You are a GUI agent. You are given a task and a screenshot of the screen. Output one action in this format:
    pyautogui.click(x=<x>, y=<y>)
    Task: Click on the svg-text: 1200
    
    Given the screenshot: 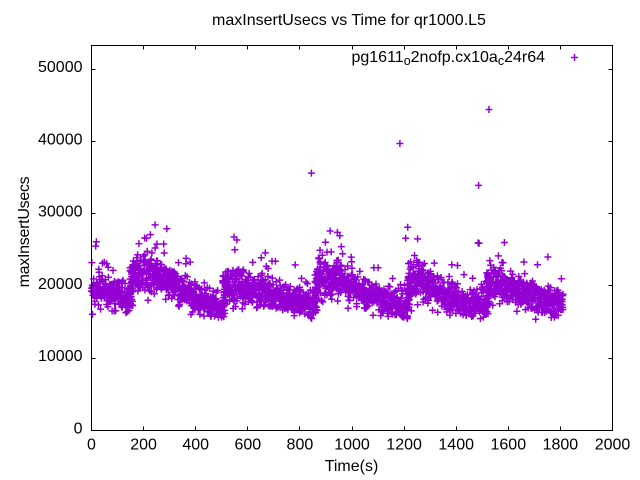 What is the action you would take?
    pyautogui.click(x=404, y=445)
    